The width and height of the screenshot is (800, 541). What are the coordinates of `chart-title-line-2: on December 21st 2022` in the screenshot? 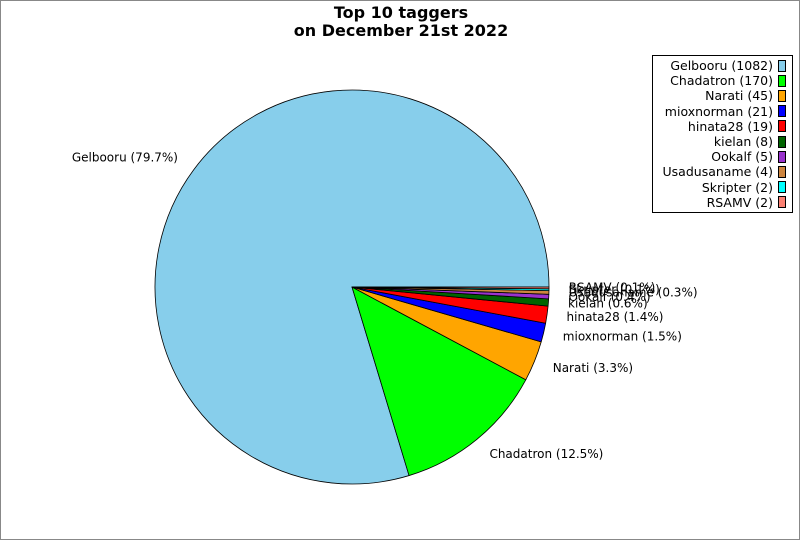 It's located at (401, 30).